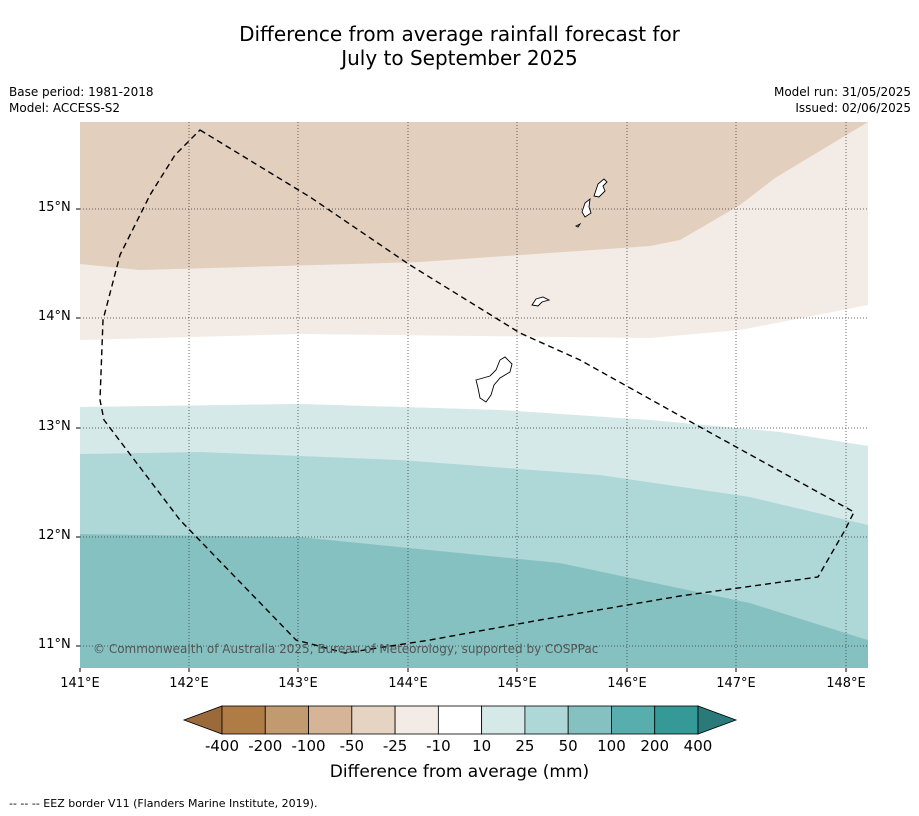  I want to click on base-period: Base period: 1981-2018, so click(81, 92).